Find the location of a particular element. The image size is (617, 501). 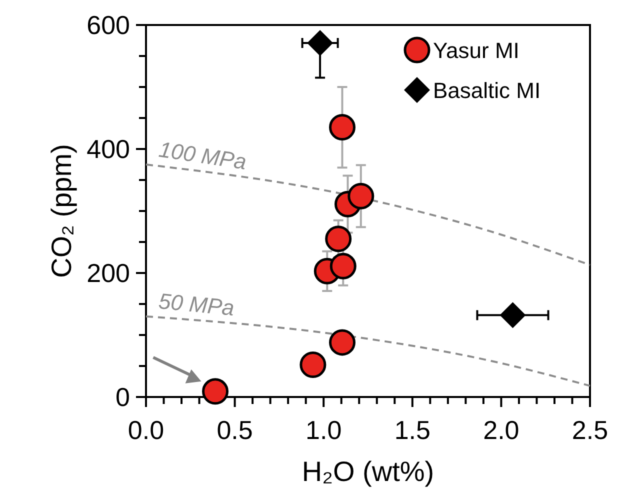

x-axis-title: H₂O (wt%) is located at coordinates (368, 471).